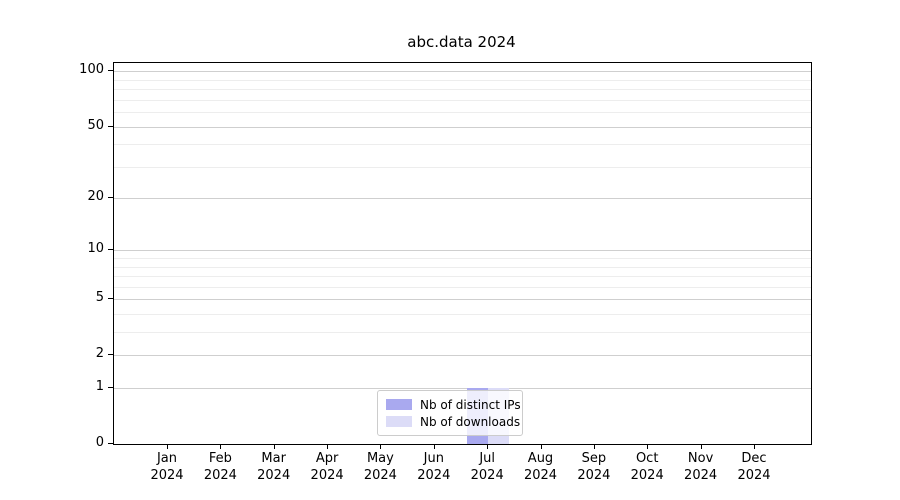 The height and width of the screenshot is (500, 900). Describe the element at coordinates (754, 467) in the screenshot. I see `x-tick-label: Dec 2024` at that location.